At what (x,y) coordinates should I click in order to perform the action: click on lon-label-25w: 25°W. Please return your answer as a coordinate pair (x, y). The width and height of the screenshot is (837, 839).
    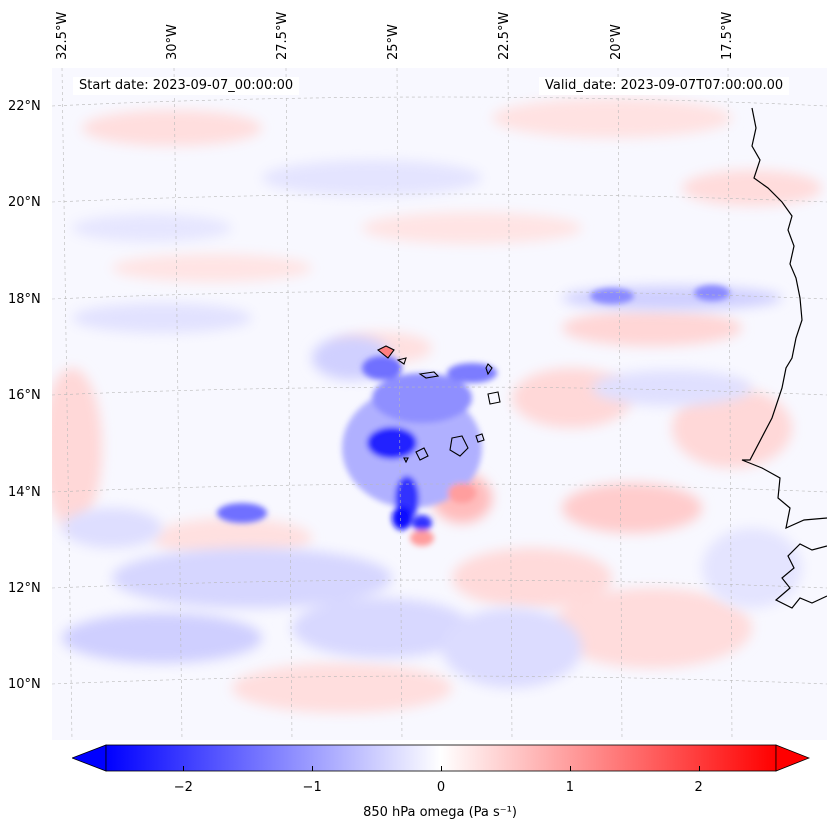
    Looking at the image, I should click on (393, 42).